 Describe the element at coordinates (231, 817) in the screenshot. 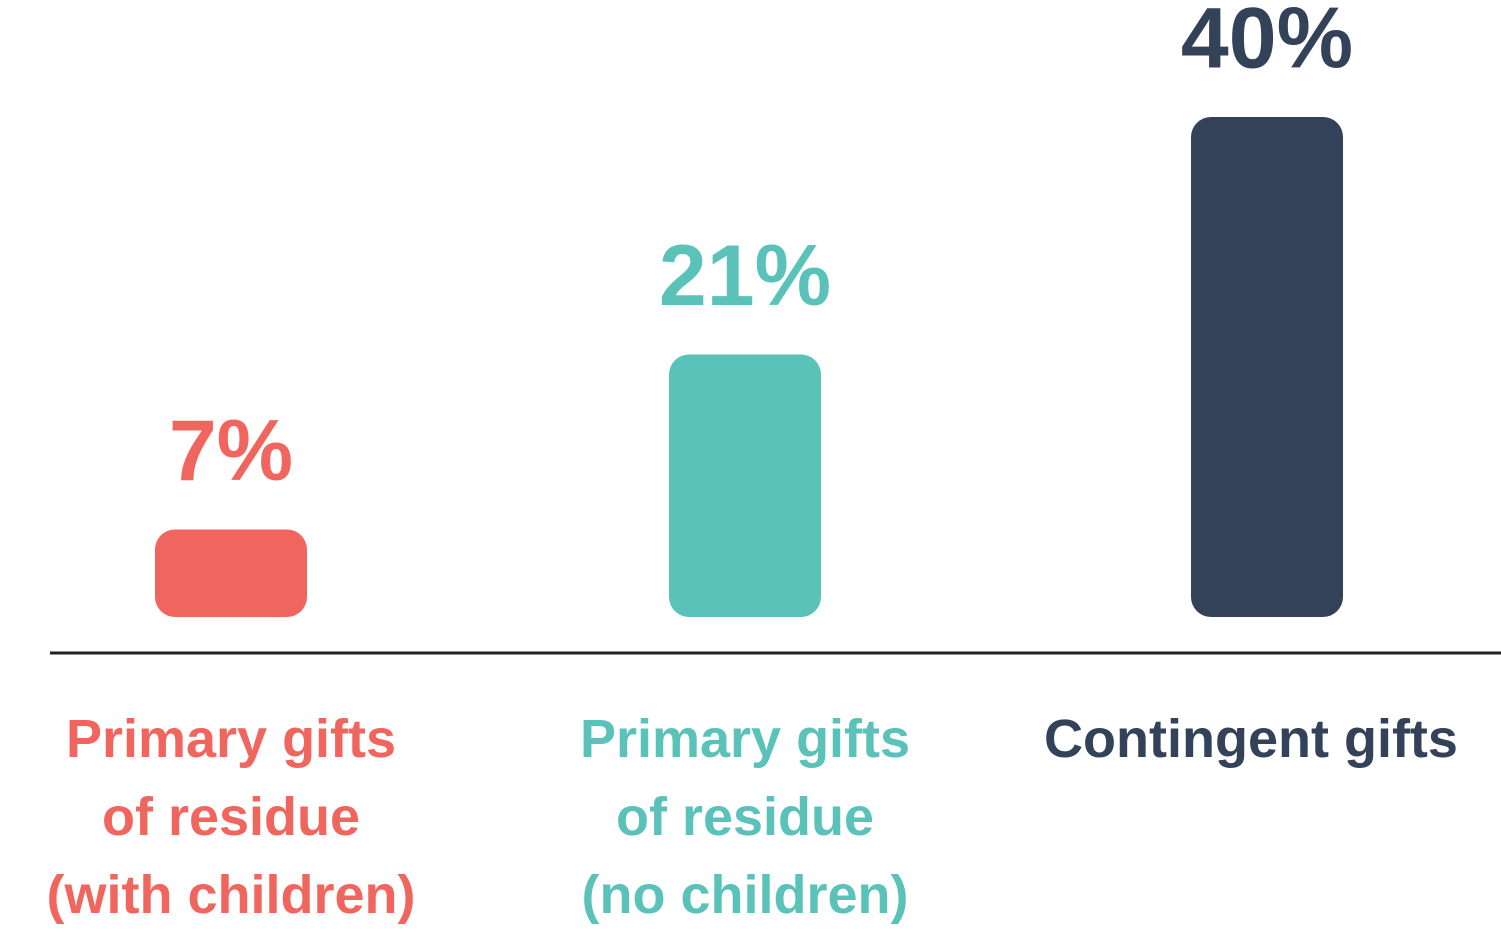

I see `category-label: Primary gifts of residue (with children)` at that location.